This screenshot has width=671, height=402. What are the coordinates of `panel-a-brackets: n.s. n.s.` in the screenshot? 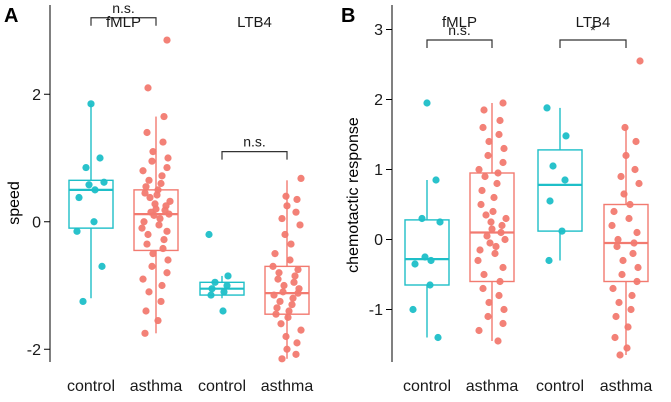 It's located at (189, 80).